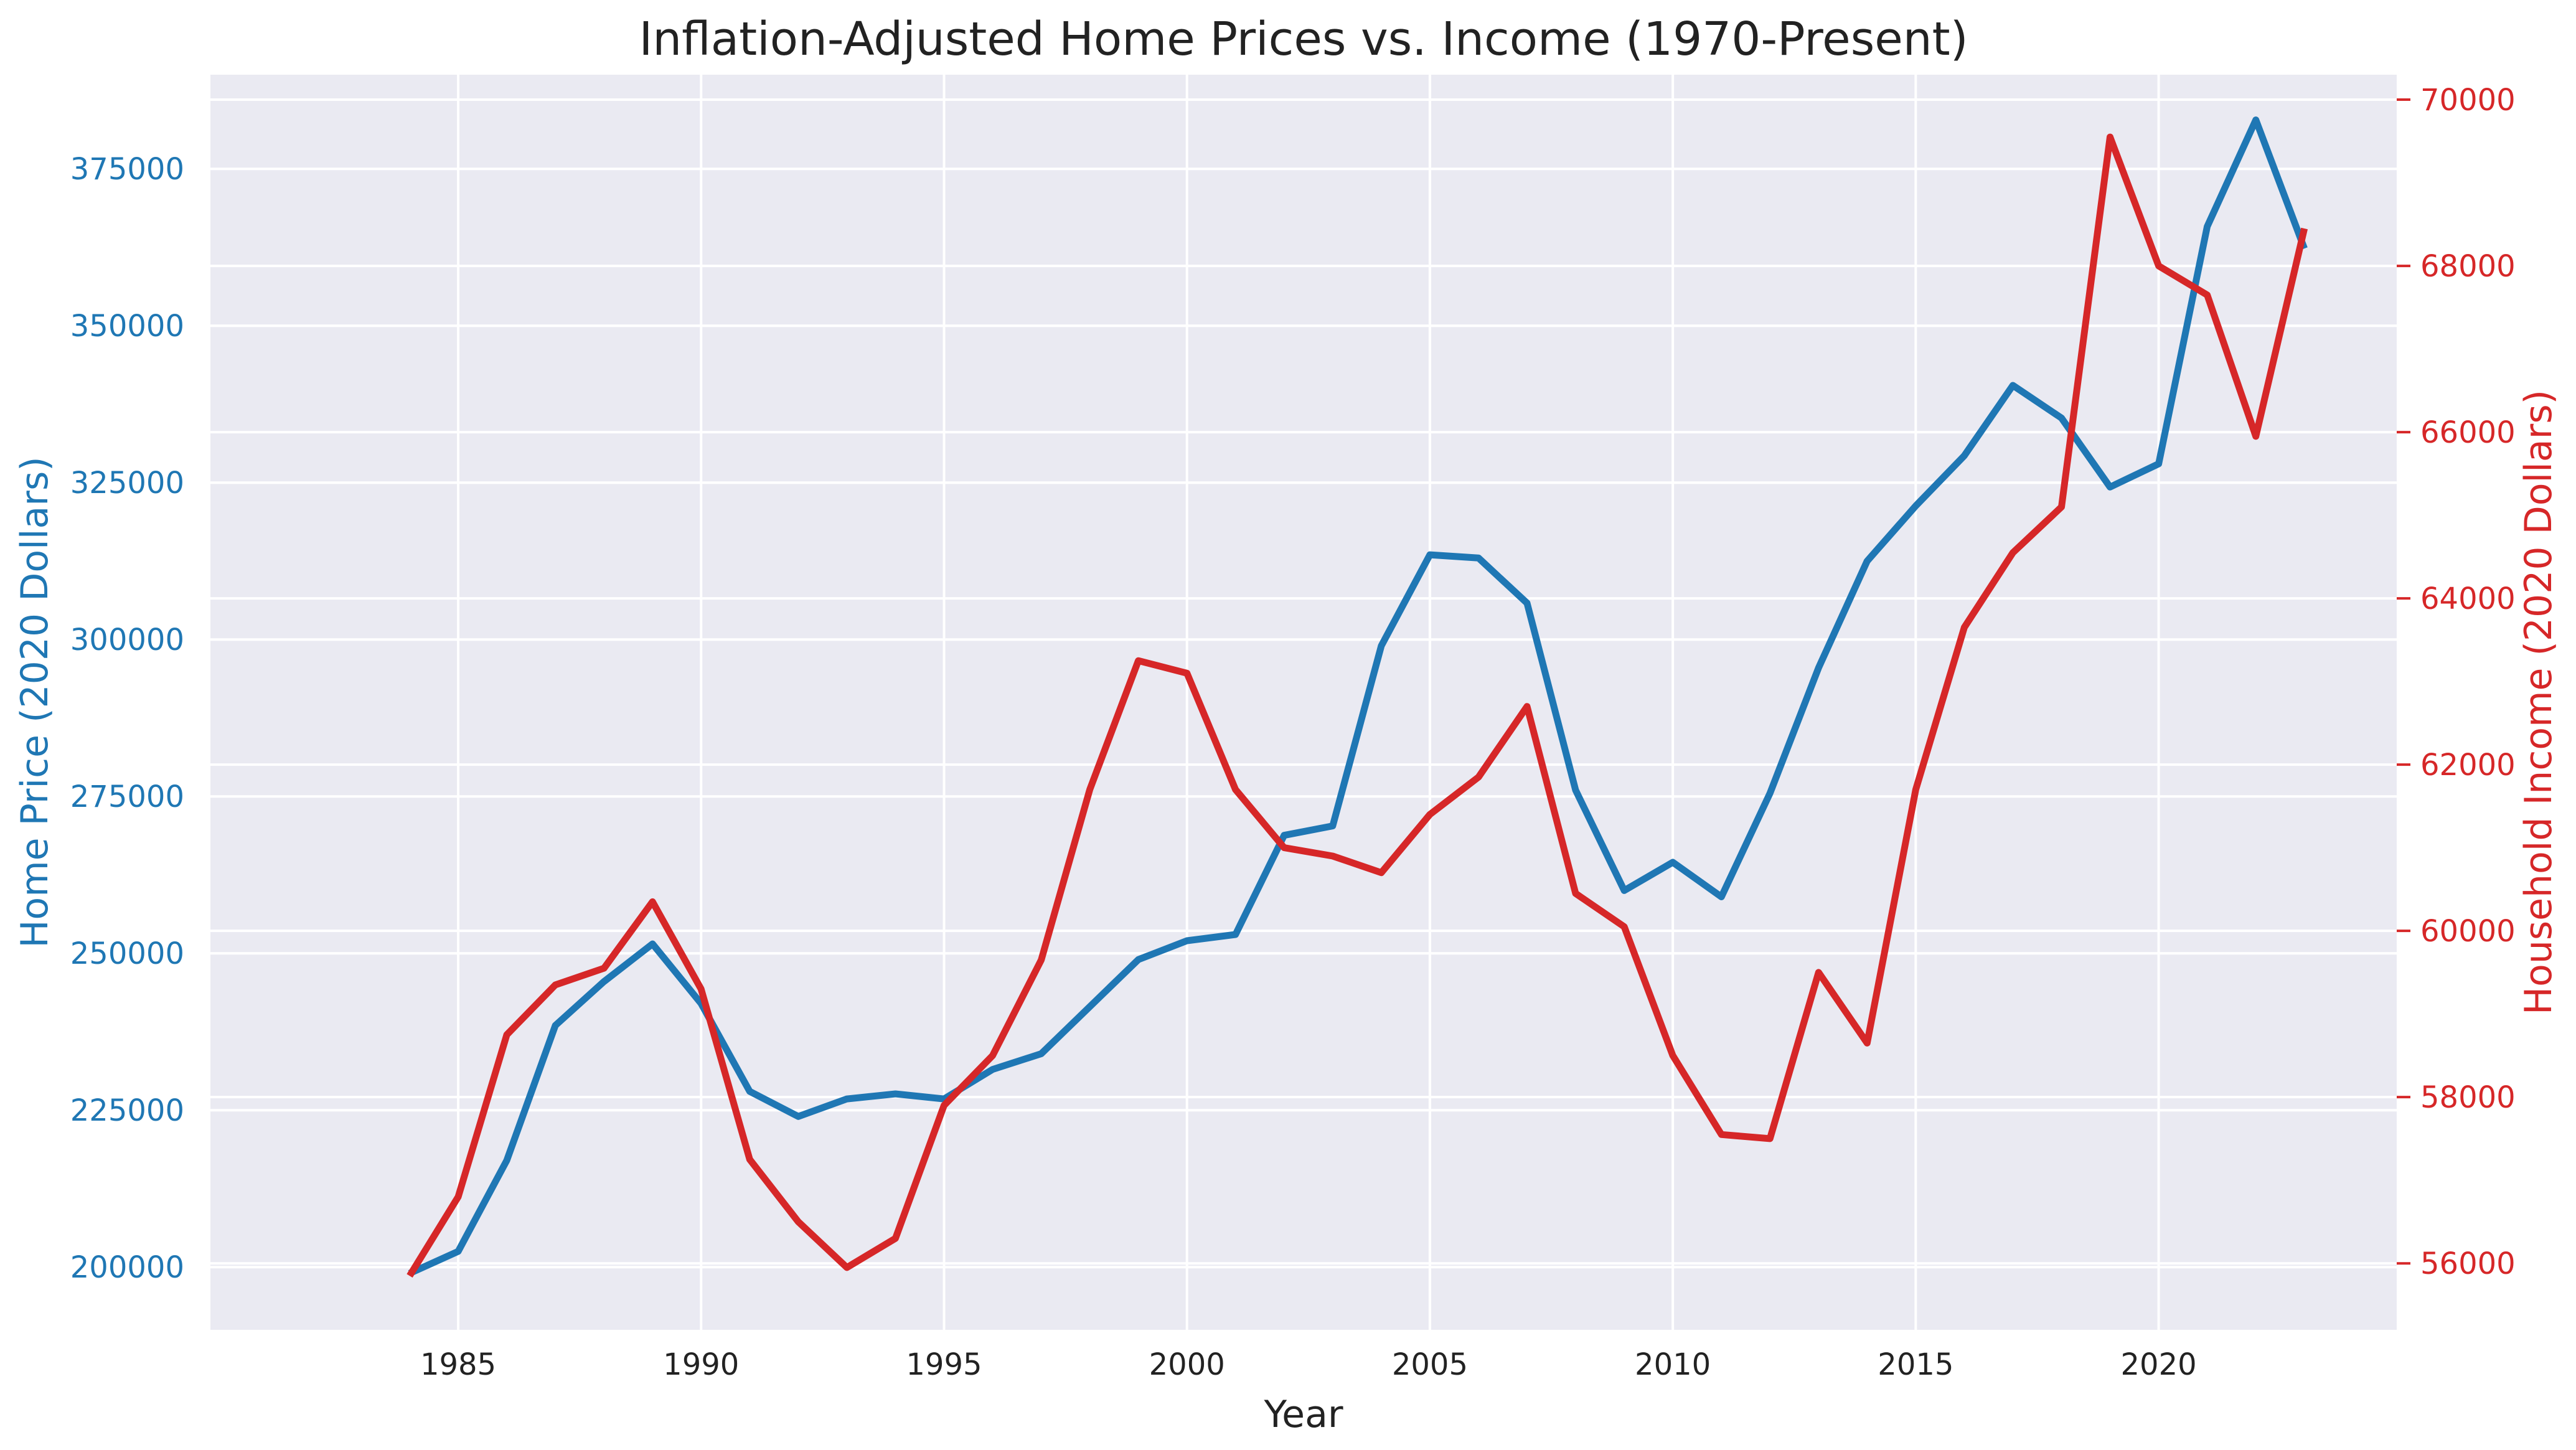 The width and height of the screenshot is (2576, 1450). I want to click on y-tick-label-left: 200000, so click(127, 1267).